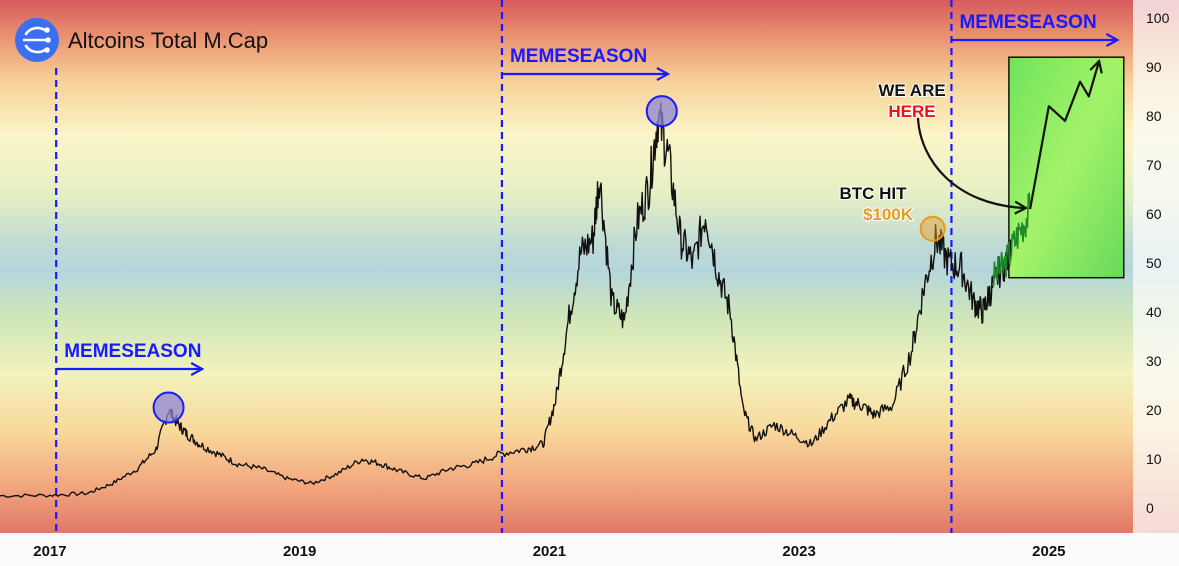 The height and width of the screenshot is (566, 1179). What do you see at coordinates (1154, 410) in the screenshot?
I see `y-tick-label: 20` at bounding box center [1154, 410].